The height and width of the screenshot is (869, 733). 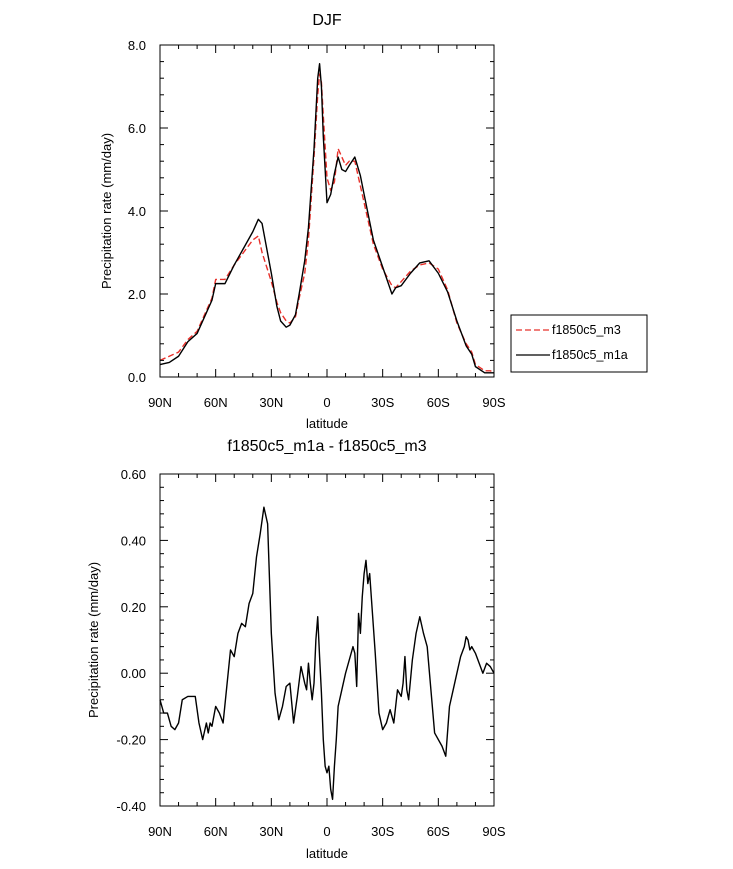 What do you see at coordinates (133, 607) in the screenshot?
I see `y-tick-label: 0.20` at bounding box center [133, 607].